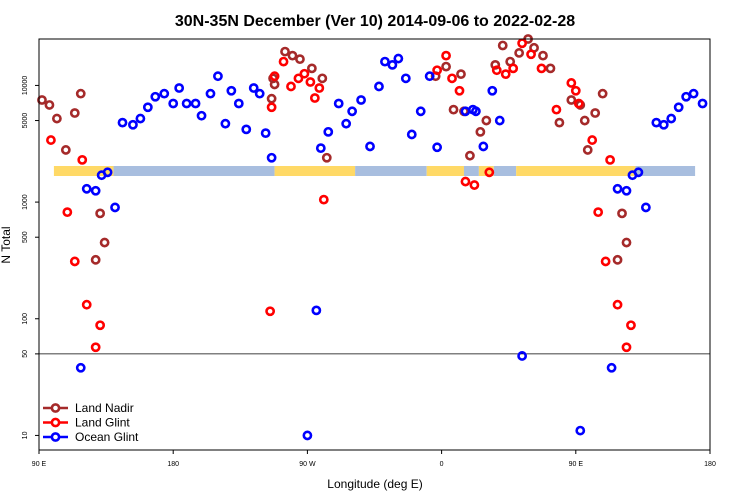 This screenshot has height=500, width=750. I want to click on y-tick-label: 500, so click(25, 237).